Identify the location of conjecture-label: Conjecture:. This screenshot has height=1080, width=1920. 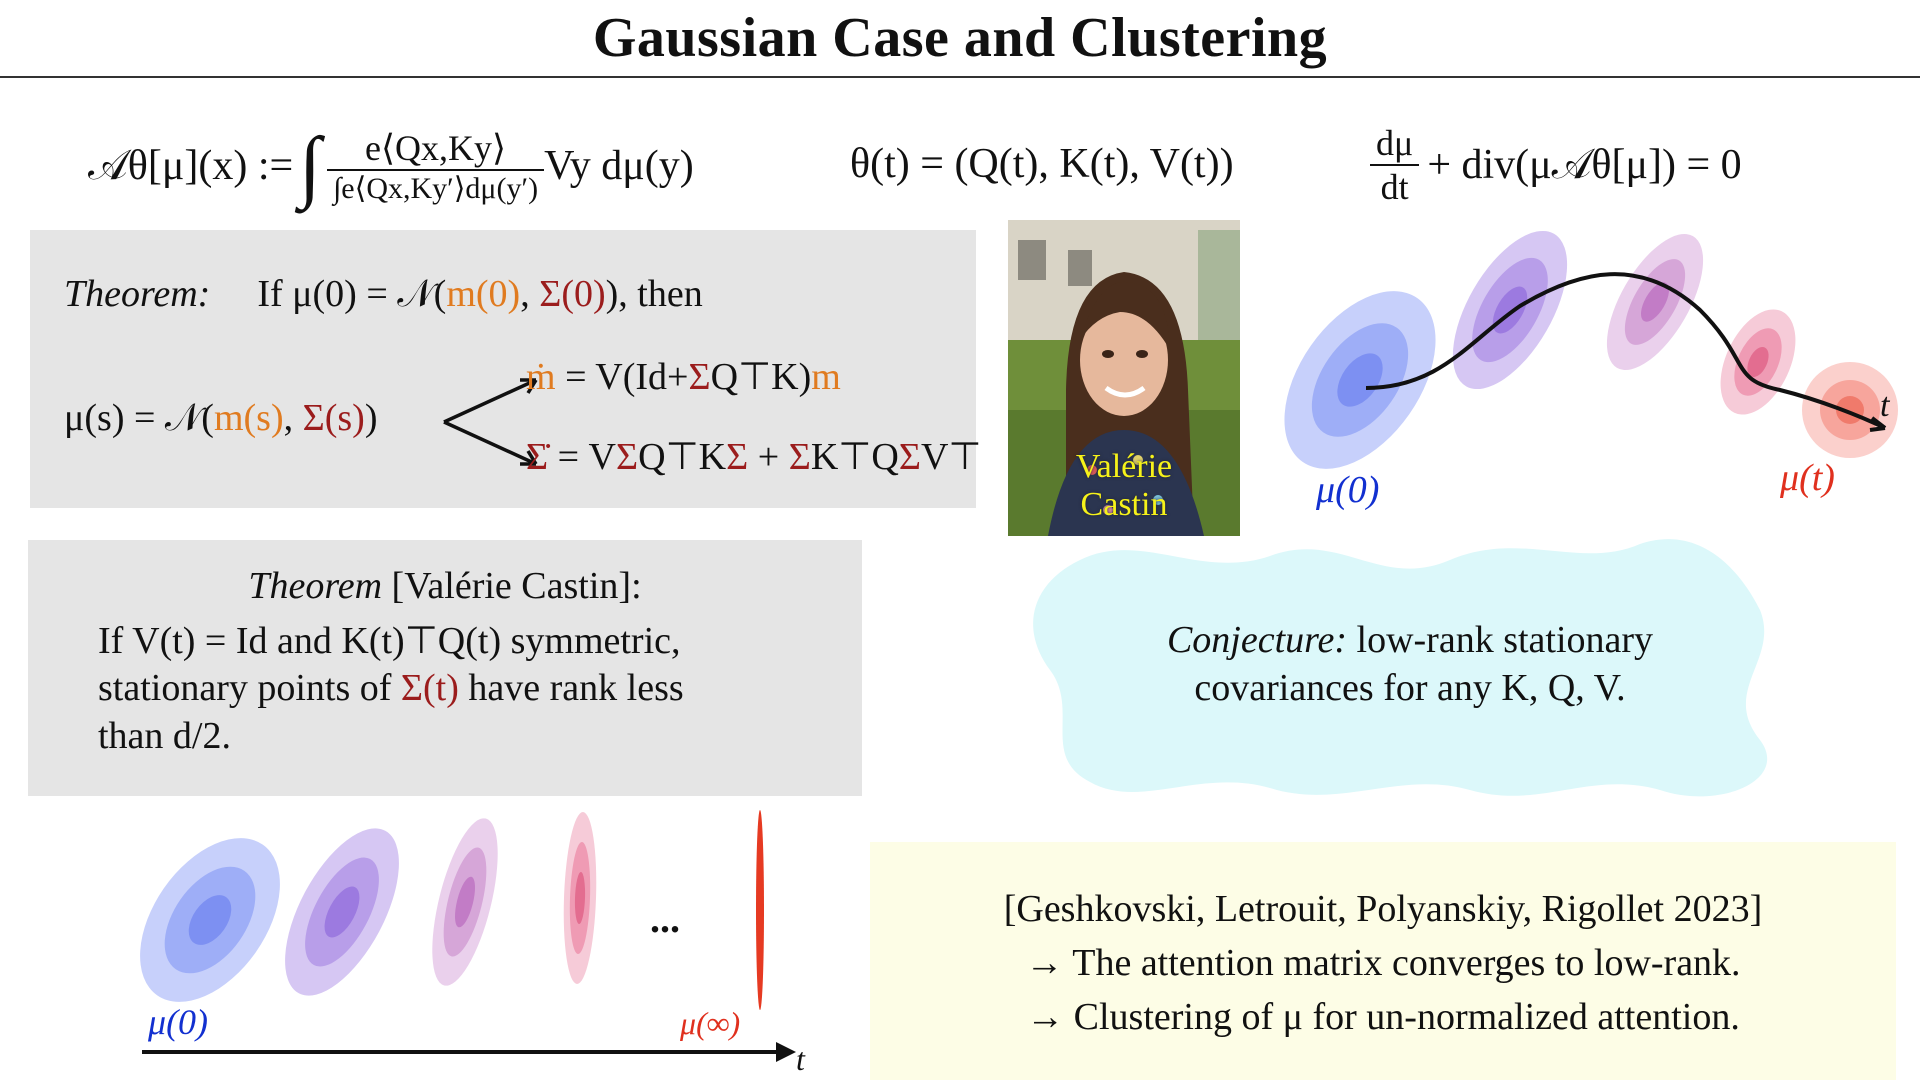
(1257, 640).